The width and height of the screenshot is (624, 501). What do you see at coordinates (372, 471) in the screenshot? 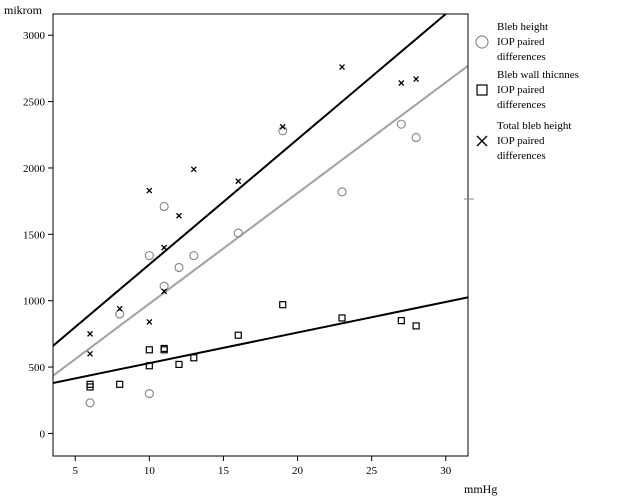
I see `x-tick-label: 25` at bounding box center [372, 471].